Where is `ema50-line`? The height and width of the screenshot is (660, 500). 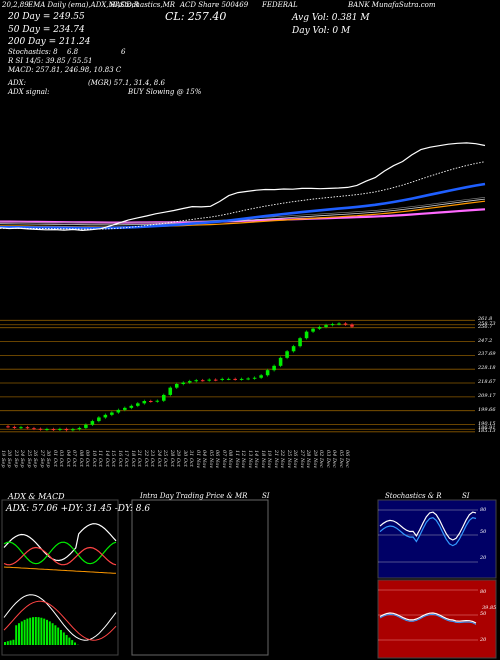 ema50-line is located at coordinates (243, 206).